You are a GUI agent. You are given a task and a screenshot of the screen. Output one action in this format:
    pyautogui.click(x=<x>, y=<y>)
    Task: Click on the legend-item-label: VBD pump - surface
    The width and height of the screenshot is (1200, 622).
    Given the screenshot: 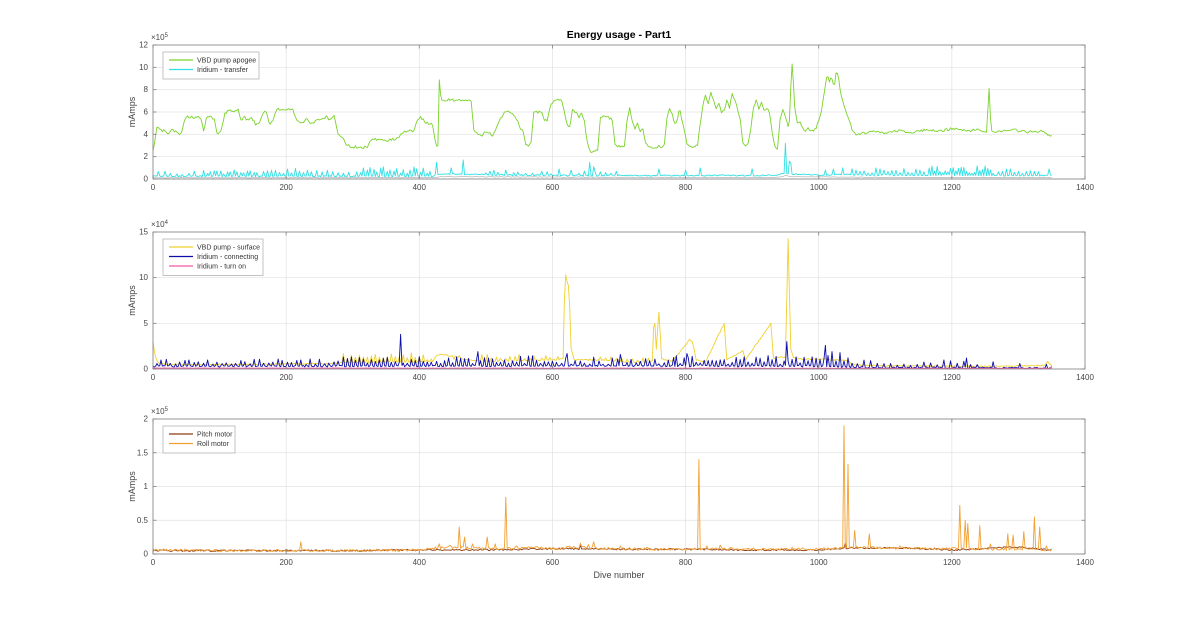 What is the action you would take?
    pyautogui.click(x=228, y=247)
    